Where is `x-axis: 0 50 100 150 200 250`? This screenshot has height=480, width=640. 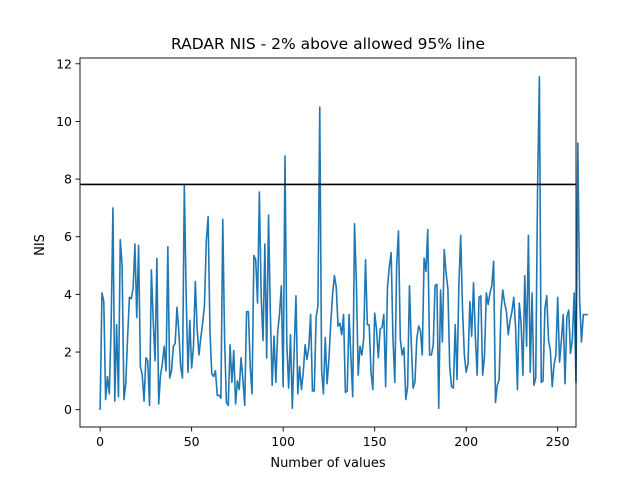 x-axis: 0 50 100 150 200 250 is located at coordinates (333, 438).